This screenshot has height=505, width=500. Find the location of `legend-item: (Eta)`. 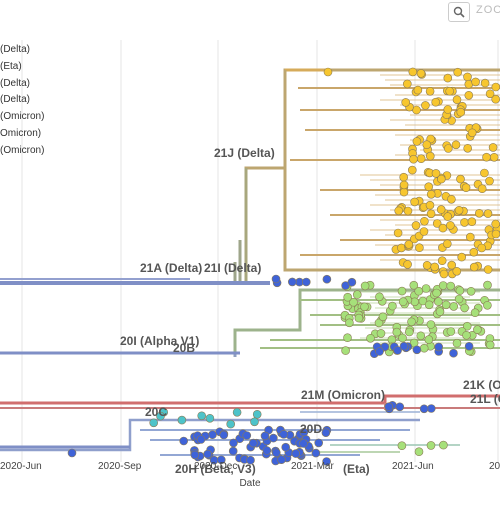

legend-item: (Eta) is located at coordinates (11, 66).